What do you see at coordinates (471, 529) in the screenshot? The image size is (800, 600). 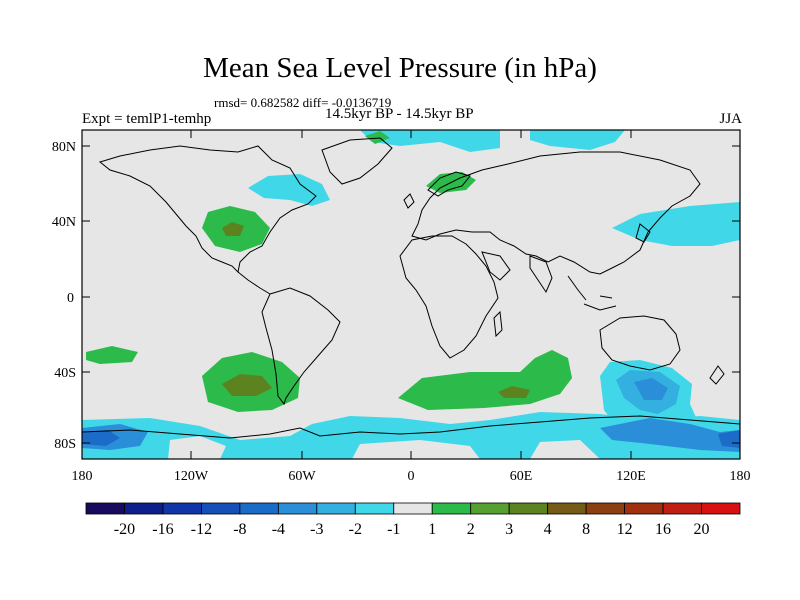 I see `colorbar-label: 2` at bounding box center [471, 529].